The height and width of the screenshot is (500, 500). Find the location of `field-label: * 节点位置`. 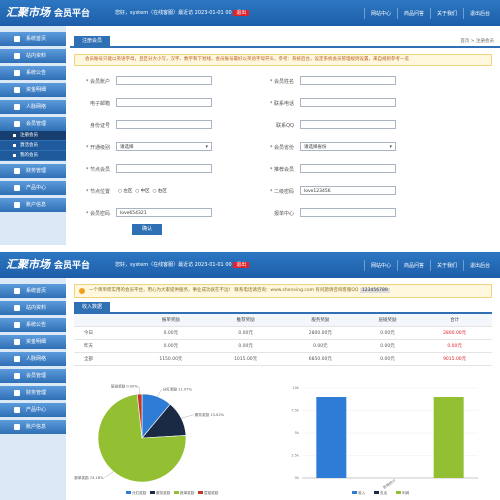

field-label: * 节点位置 is located at coordinates (97, 192).